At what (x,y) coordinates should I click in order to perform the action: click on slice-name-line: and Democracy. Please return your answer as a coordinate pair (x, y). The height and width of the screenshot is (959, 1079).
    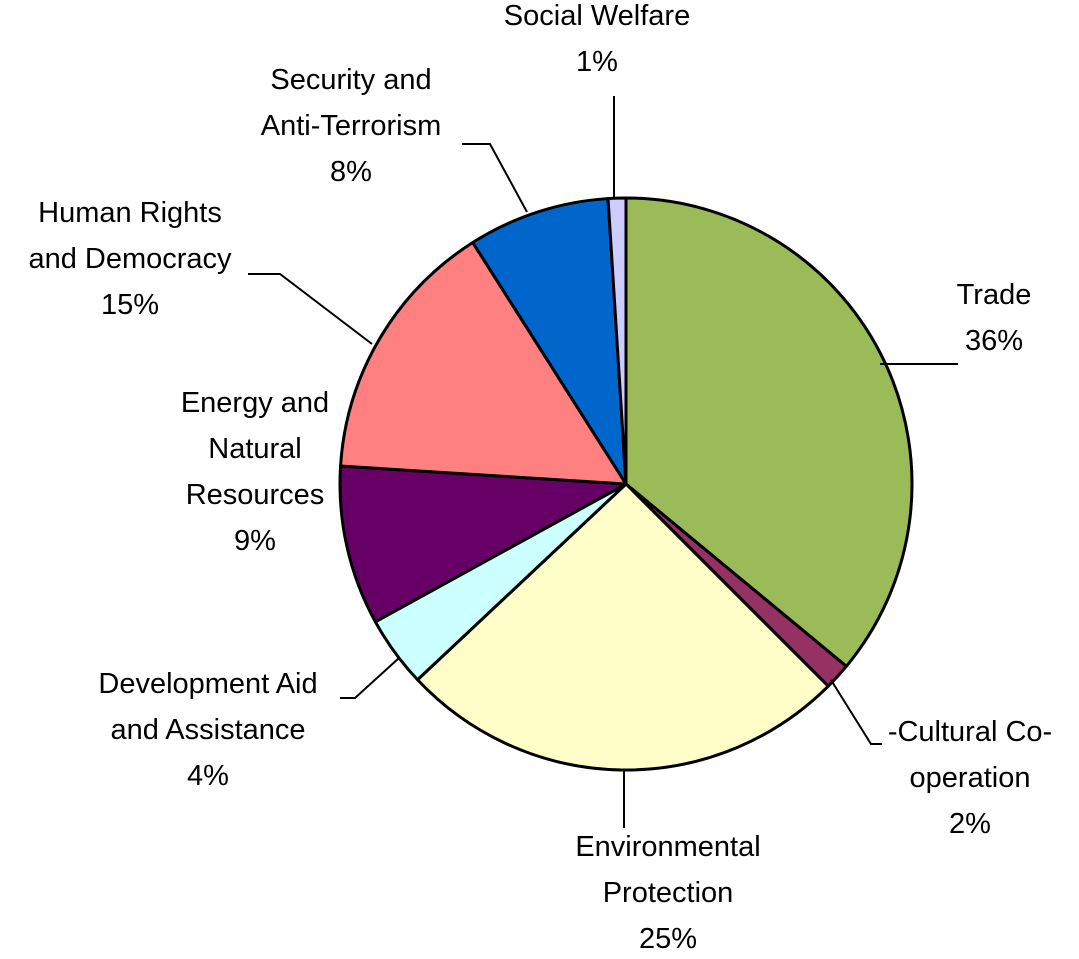
    Looking at the image, I should click on (130, 259).